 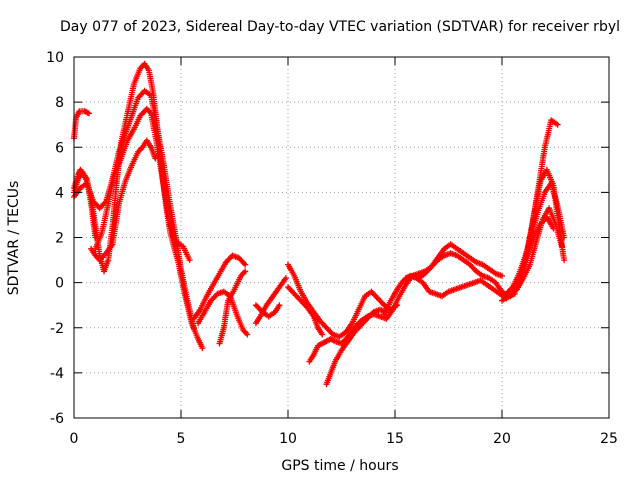 What do you see at coordinates (14, 238) in the screenshot?
I see `y-axis-label: SDTVAR / TECUs` at bounding box center [14, 238].